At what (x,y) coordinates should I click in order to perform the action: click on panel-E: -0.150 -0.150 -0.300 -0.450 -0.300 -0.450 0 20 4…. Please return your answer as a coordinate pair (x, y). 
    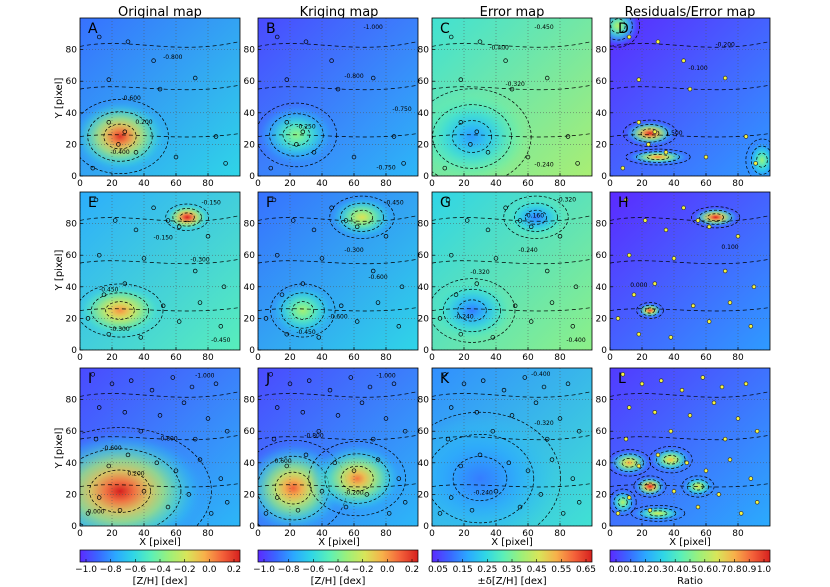
    Looking at the image, I should click on (153, 277).